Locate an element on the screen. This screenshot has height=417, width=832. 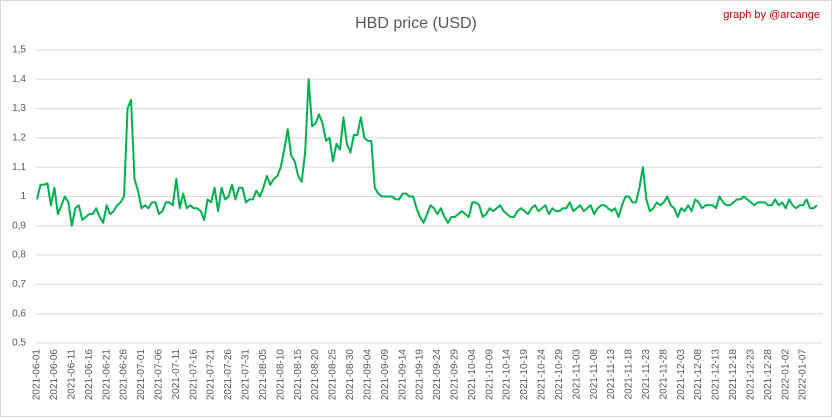
x-tick-label: 2021-11-08 is located at coordinates (594, 374).